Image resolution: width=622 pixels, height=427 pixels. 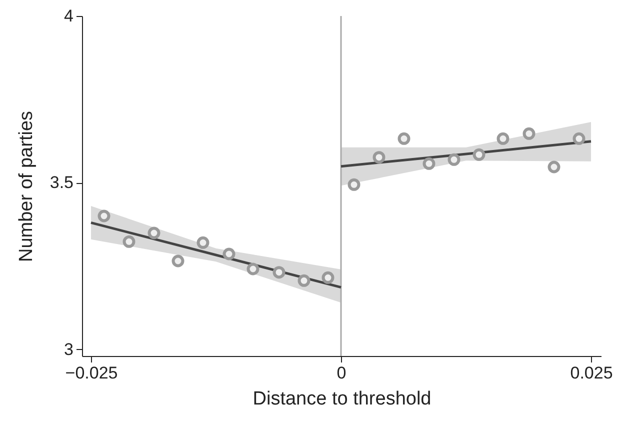 What do you see at coordinates (69, 16) in the screenshot?
I see `y-tick-label: 4` at bounding box center [69, 16].